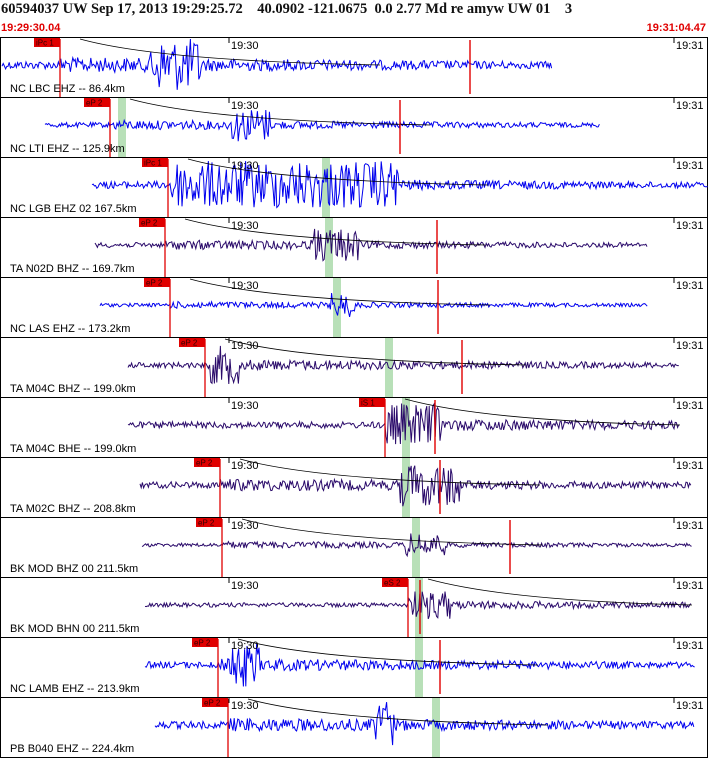 This screenshot has height=758, width=708. I want to click on station-label: TA M04C BHE -- 199.0km, so click(73, 449).